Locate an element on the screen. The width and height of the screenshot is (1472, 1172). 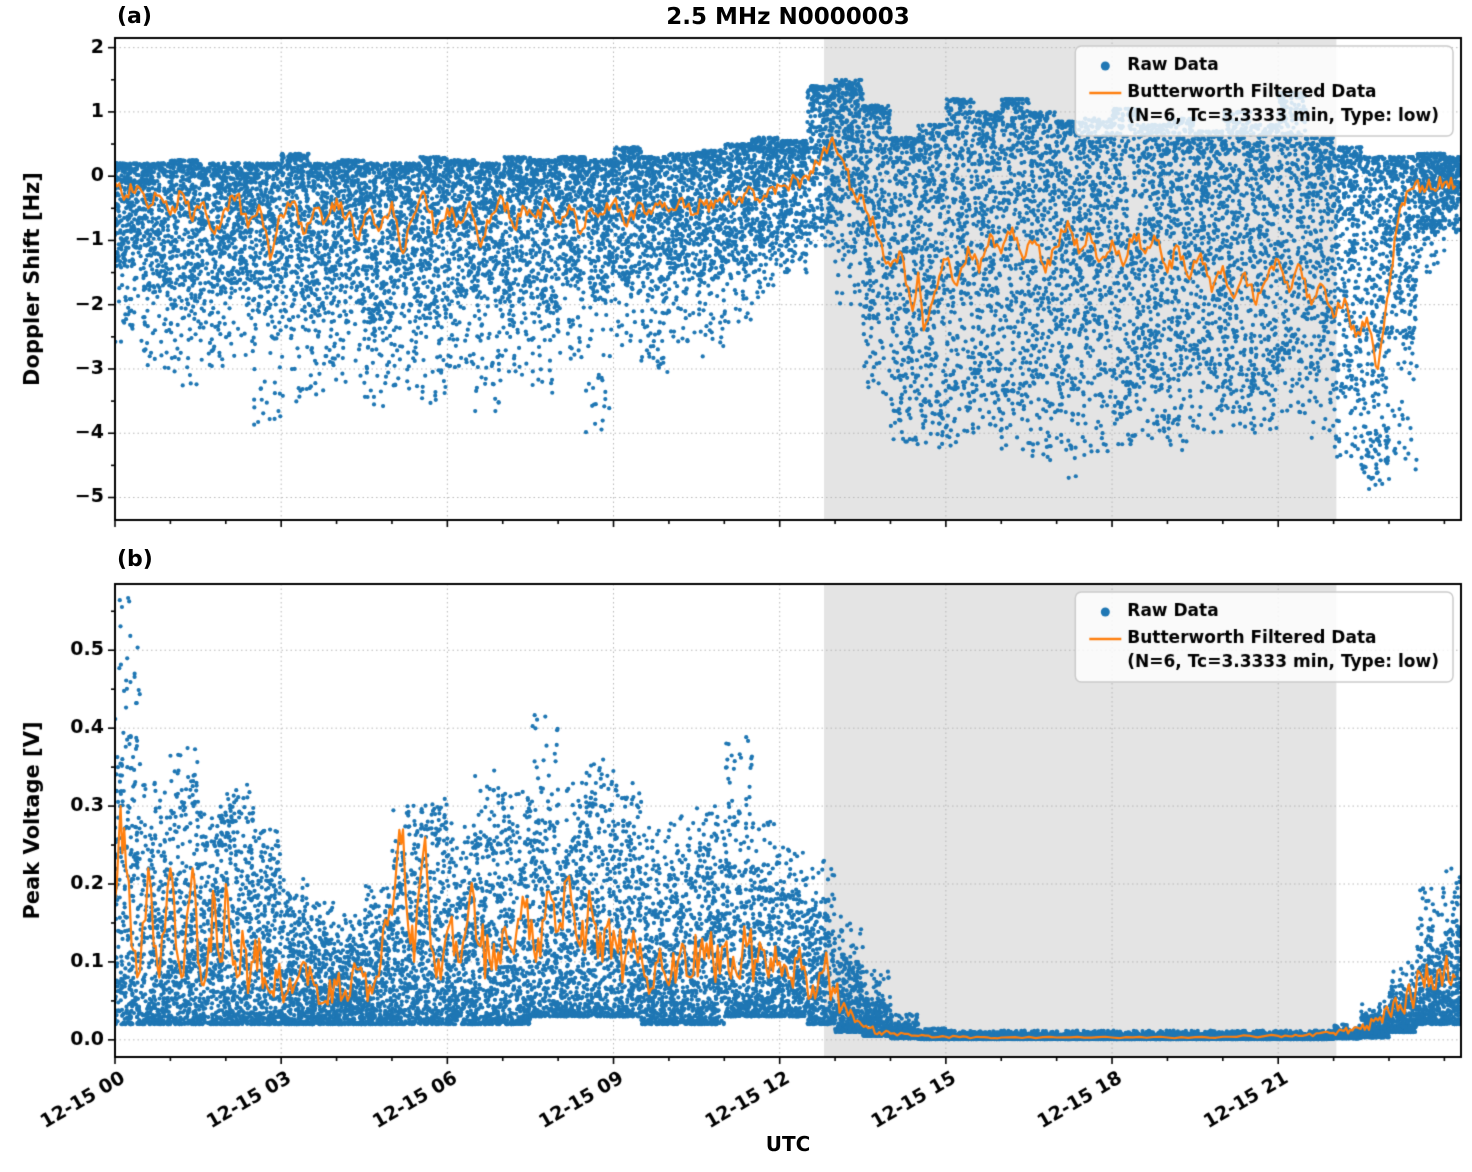
panel-a-label: (a) is located at coordinates (134, 16).